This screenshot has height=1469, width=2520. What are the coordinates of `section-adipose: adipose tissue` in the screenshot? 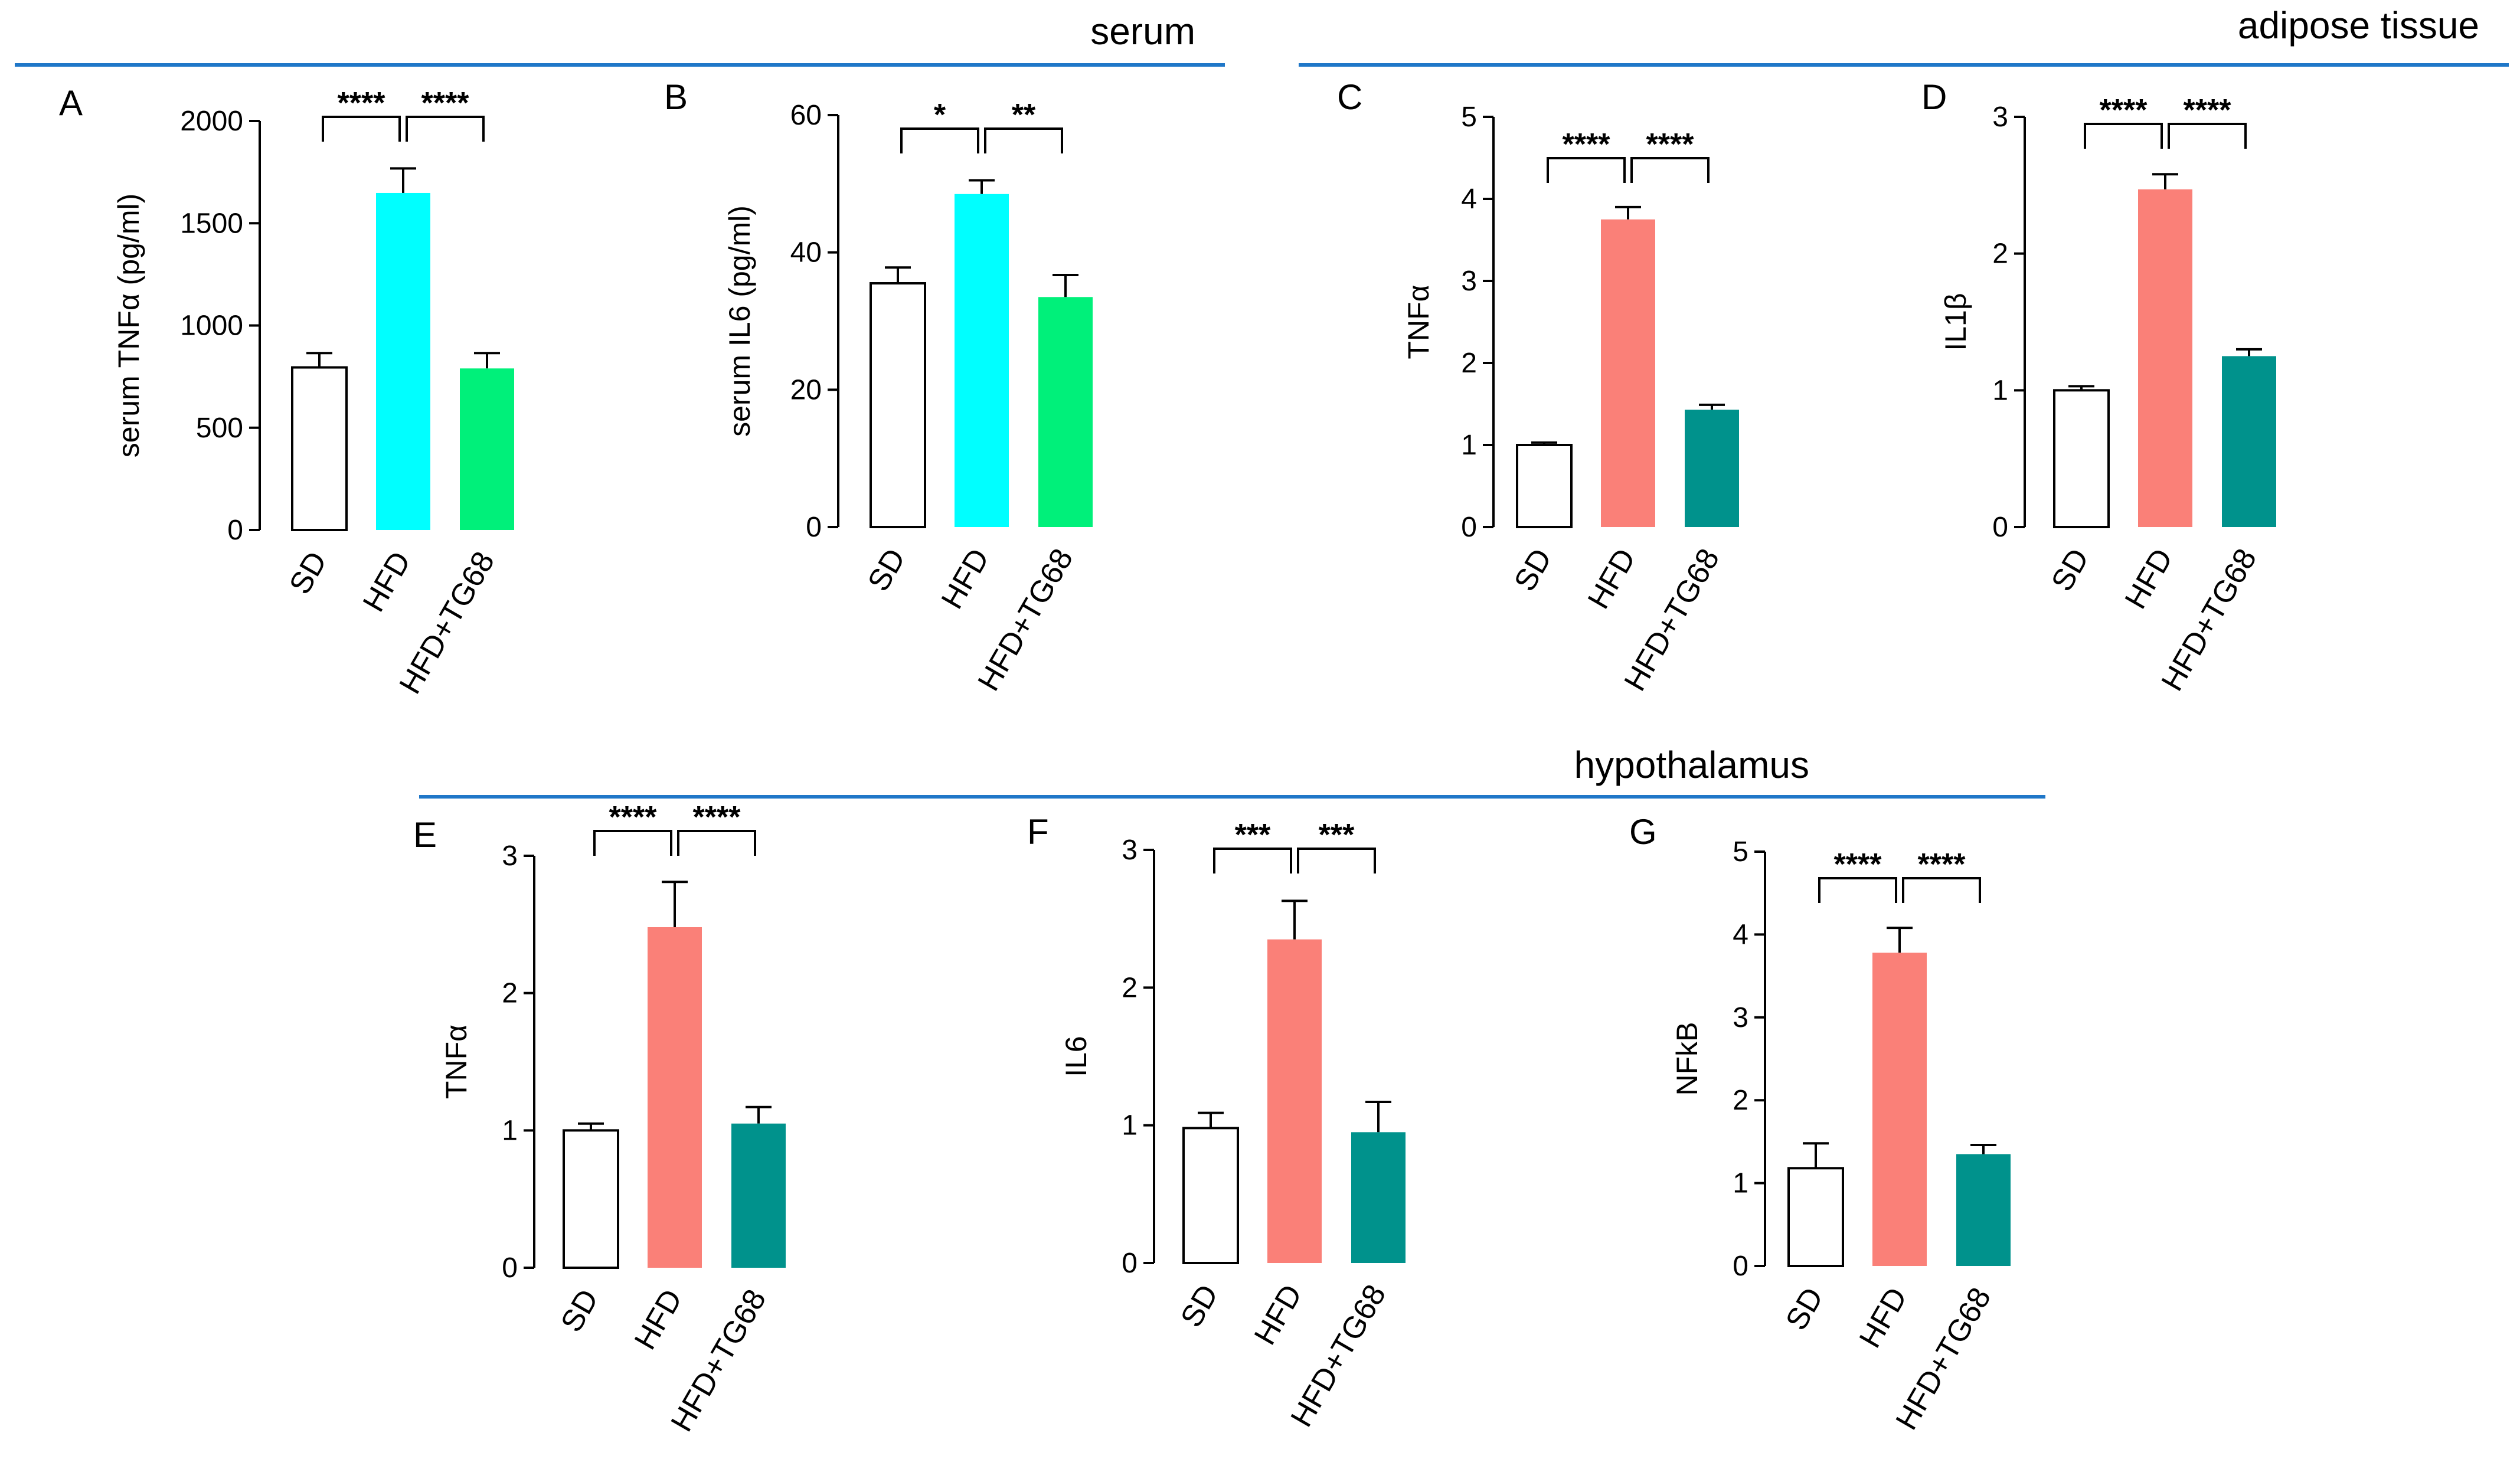 It's located at (1904, 35).